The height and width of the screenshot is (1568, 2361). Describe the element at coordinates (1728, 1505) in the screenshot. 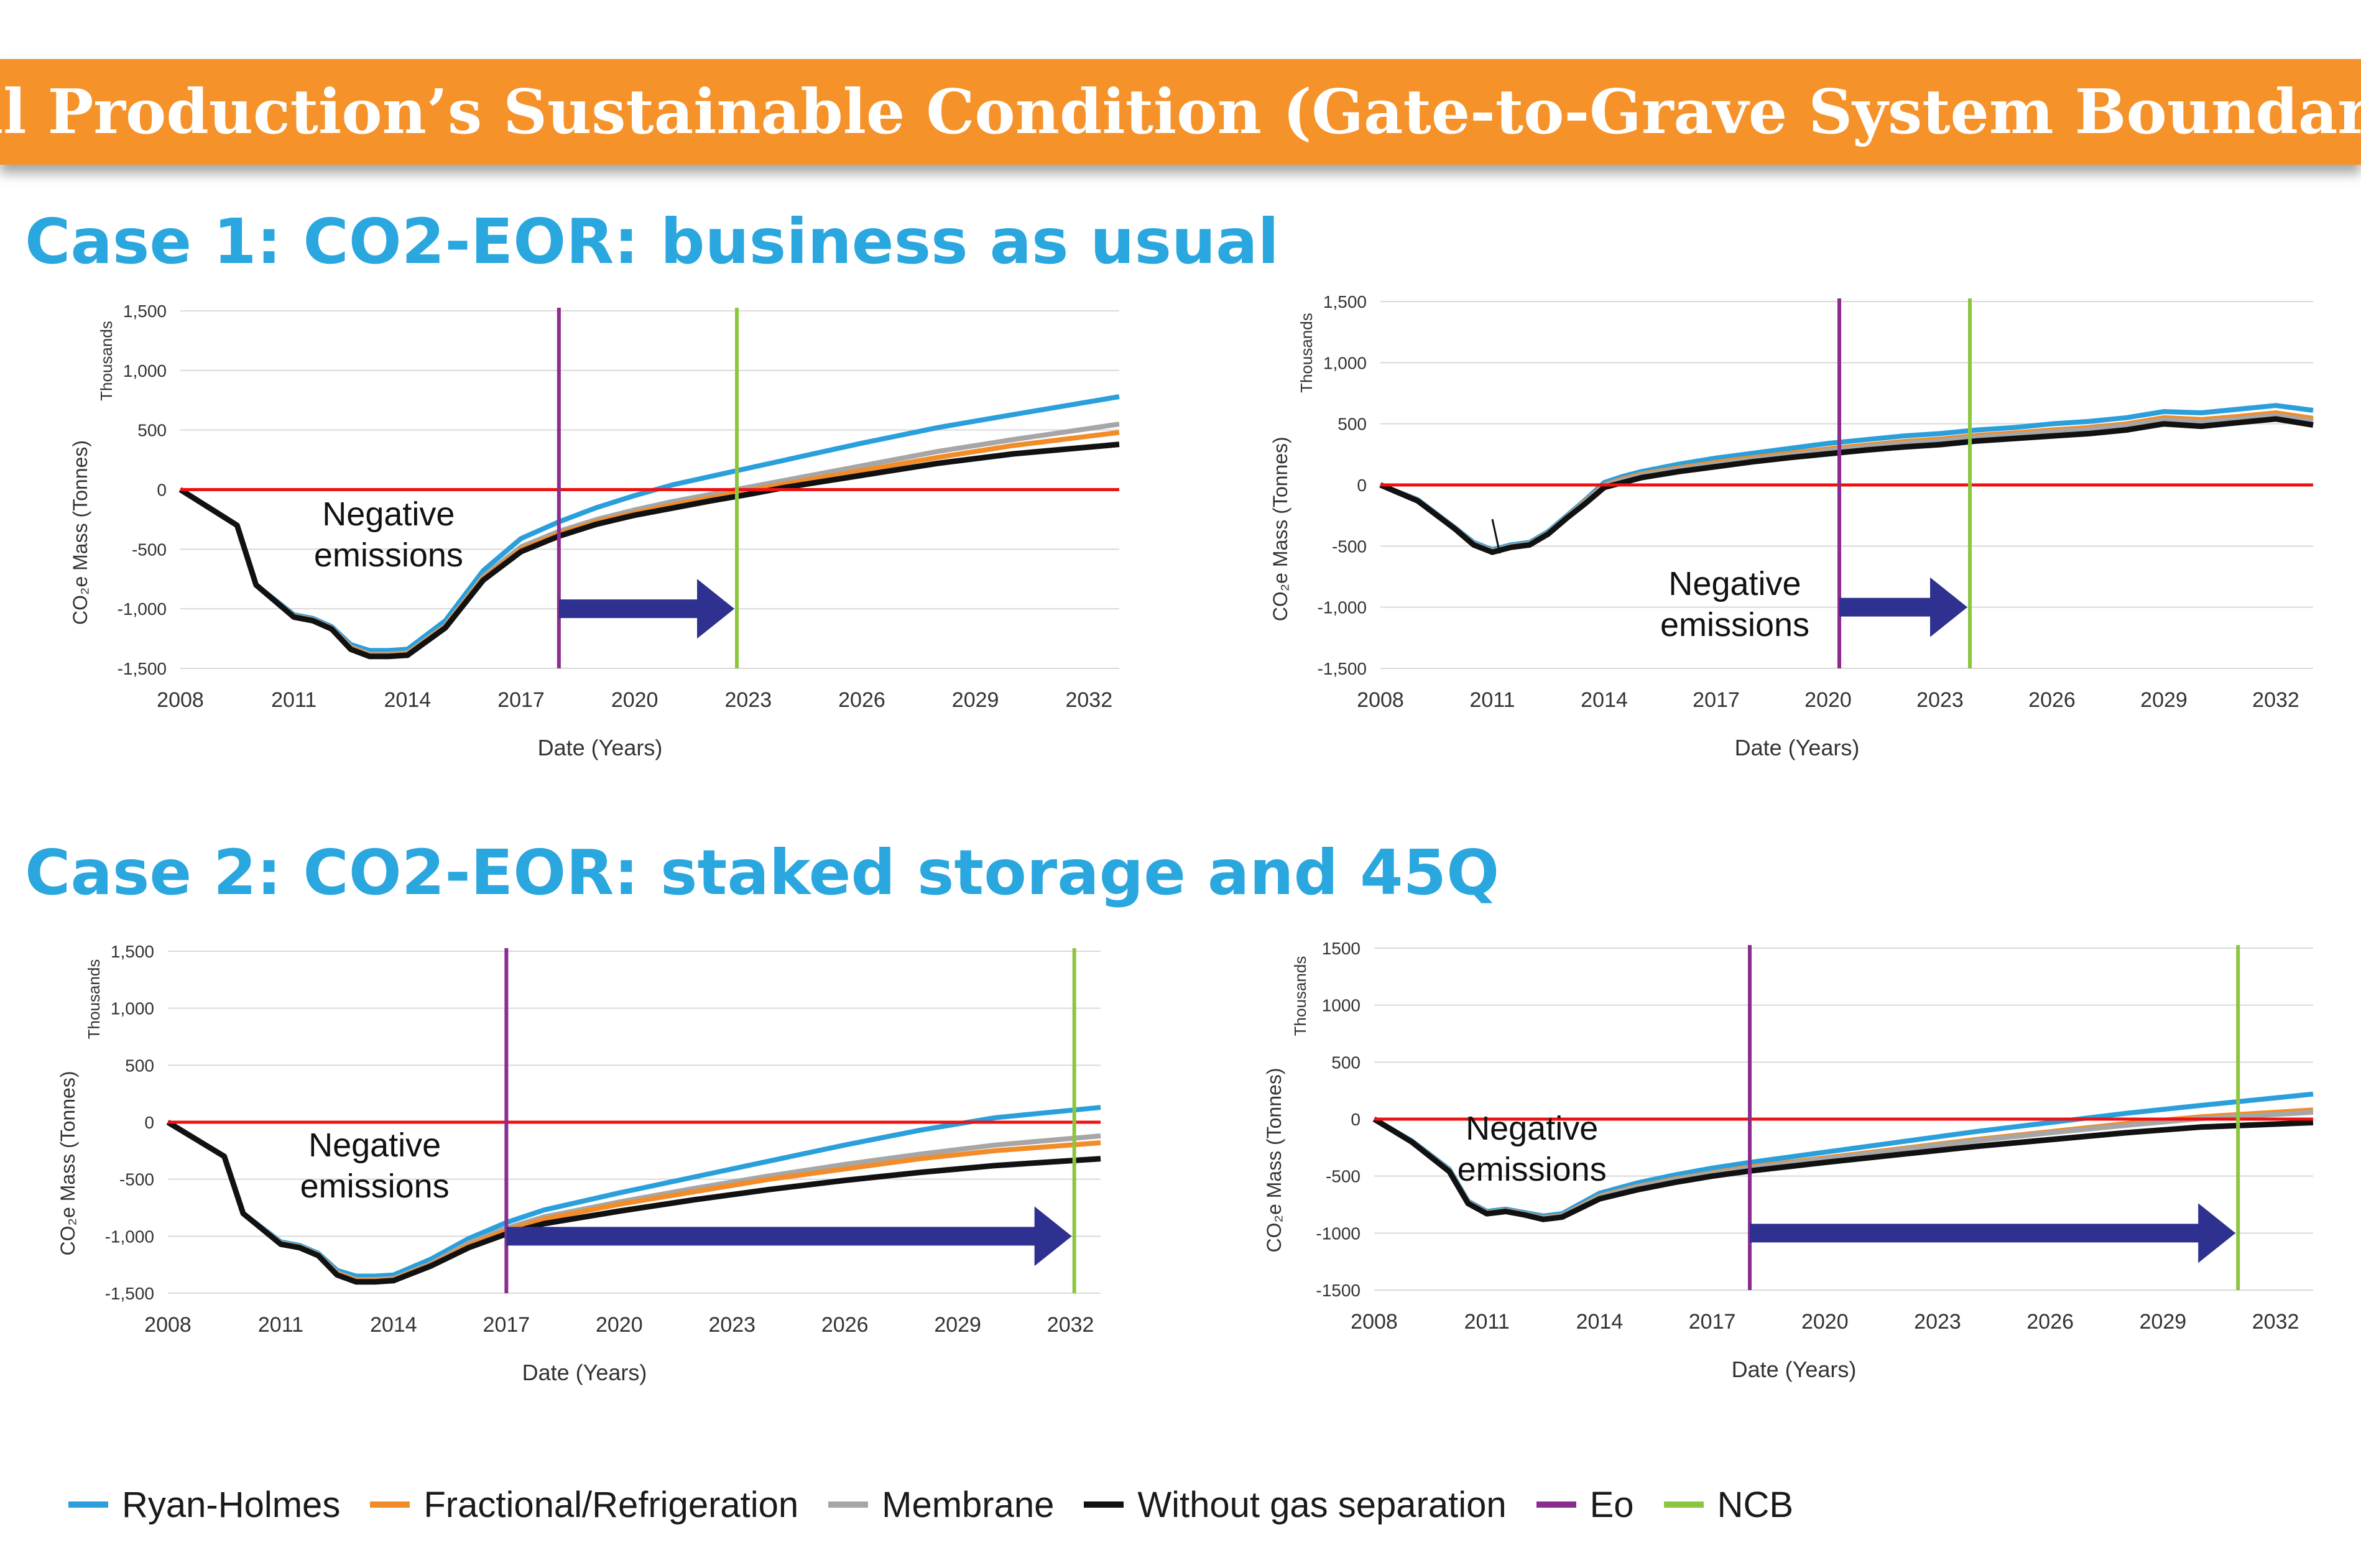

I see `legend-item-ncb: NCB` at that location.